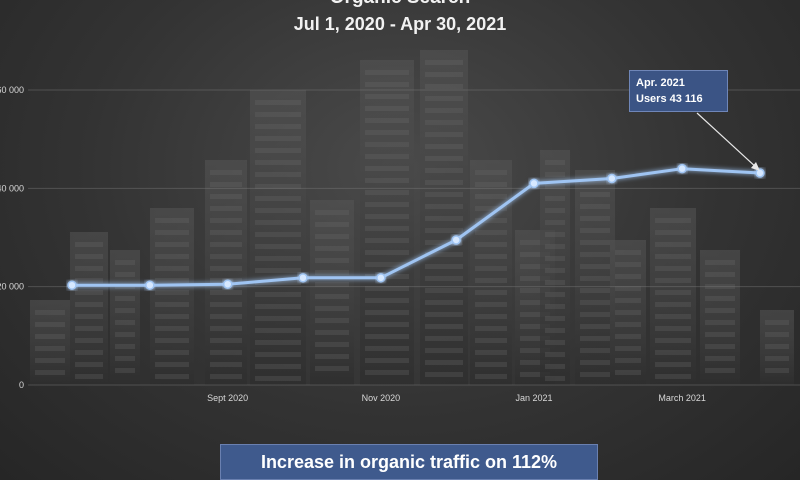 The width and height of the screenshot is (800, 480). What do you see at coordinates (669, 99) in the screenshot?
I see `callout-users: Users 43 116` at bounding box center [669, 99].